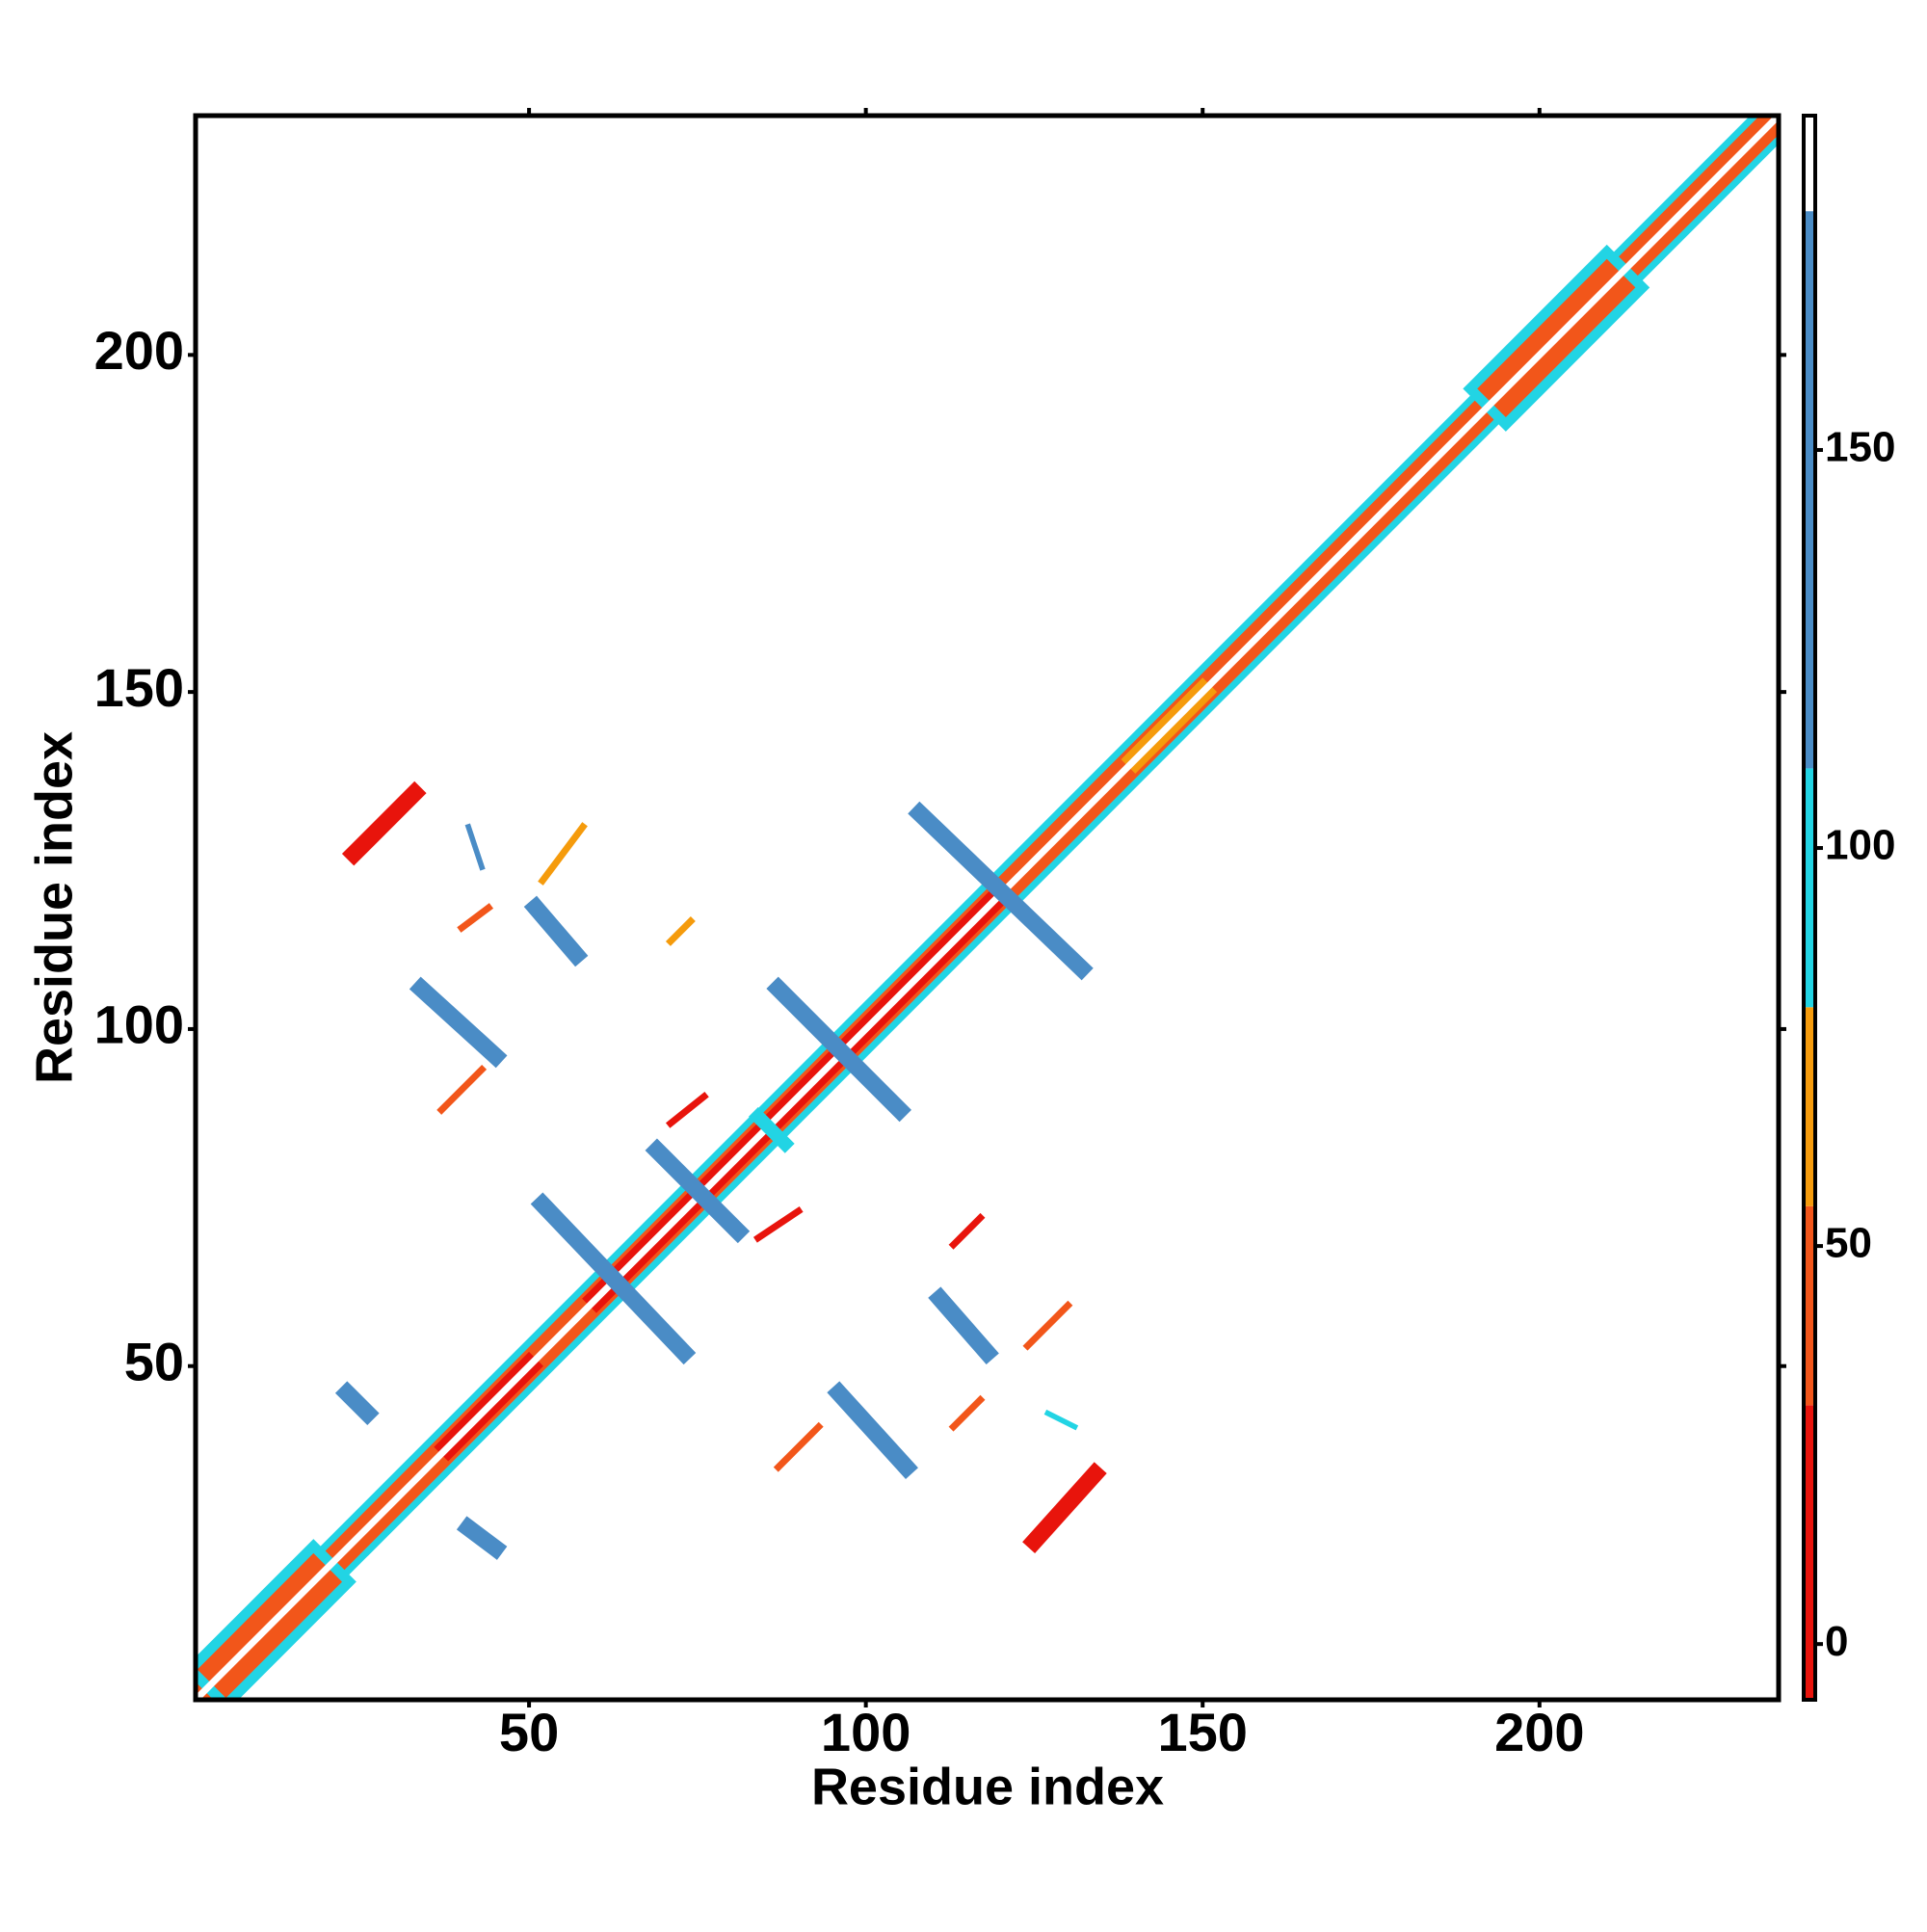  Describe the element at coordinates (154, 1362) in the screenshot. I see `y-tick-label: 50` at that location.